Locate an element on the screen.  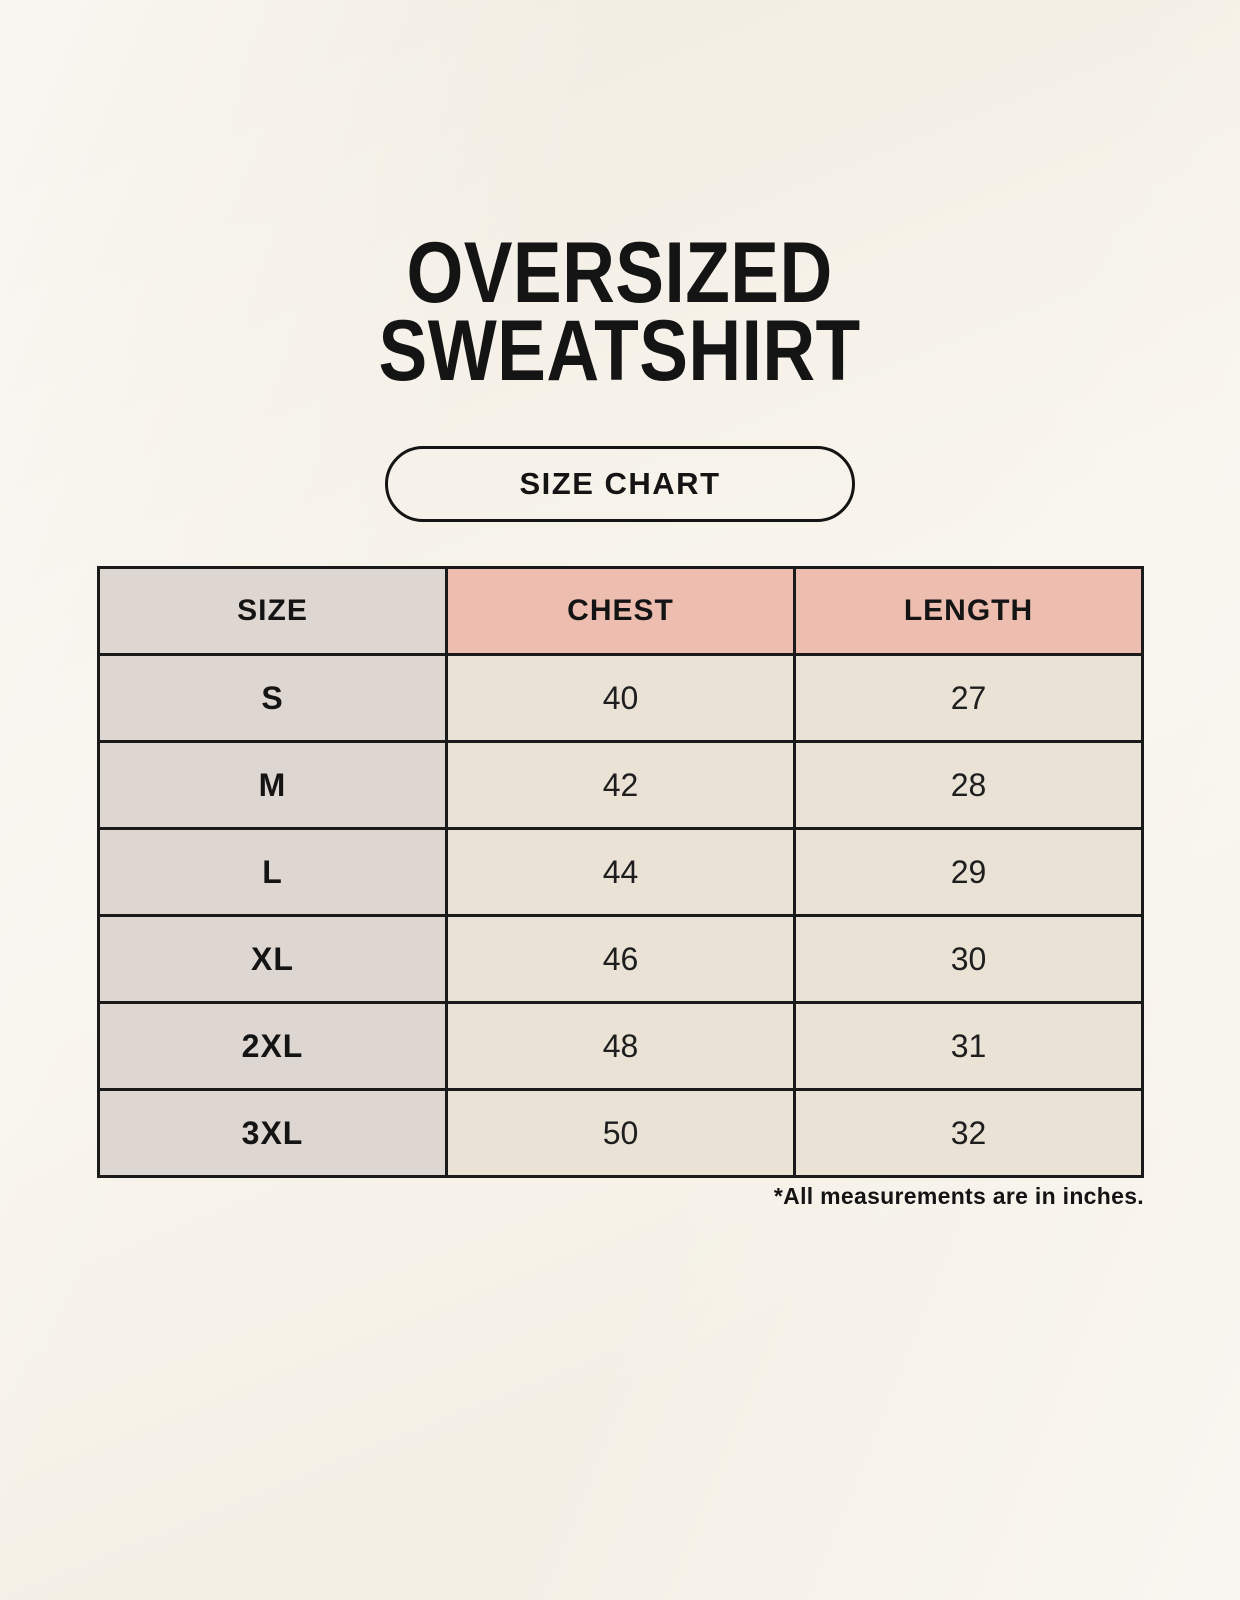
chest-cell: 42 is located at coordinates (620, 785).